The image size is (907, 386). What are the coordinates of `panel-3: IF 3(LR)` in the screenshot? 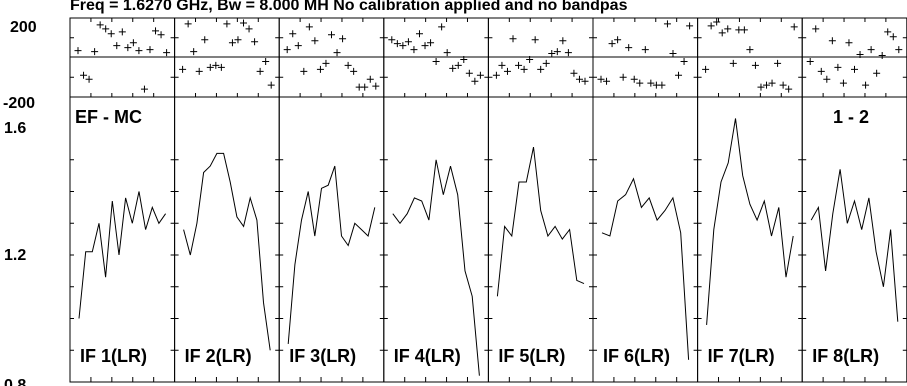 It's located at (331, 200).